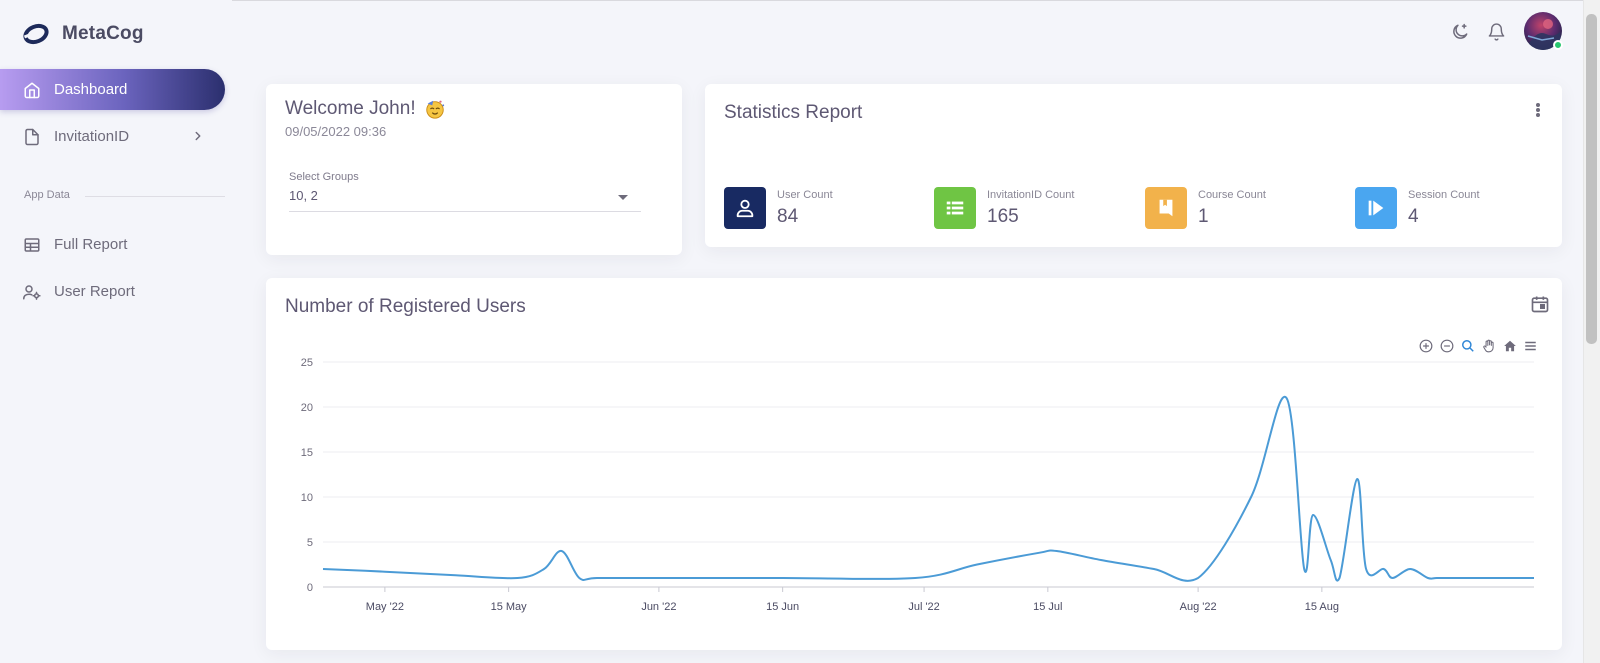 The height and width of the screenshot is (663, 1600). What do you see at coordinates (36, 34) in the screenshot?
I see `metacog-logo-icon` at bounding box center [36, 34].